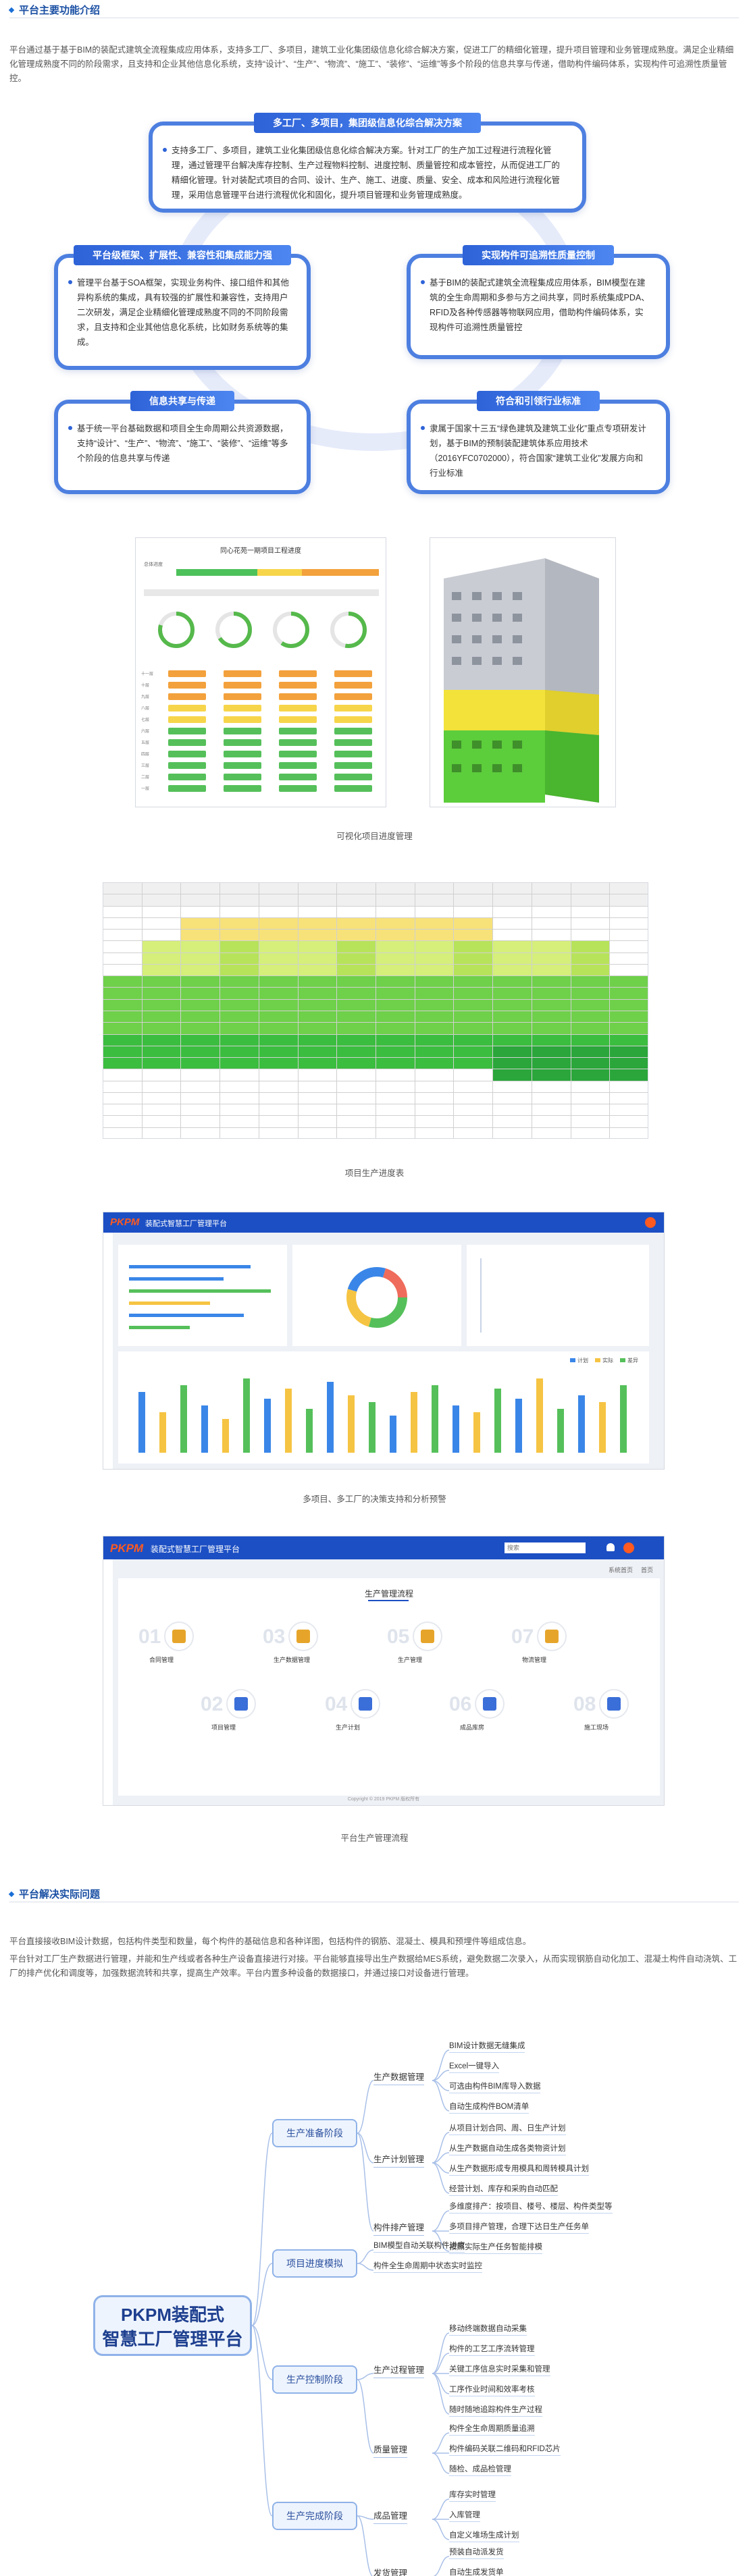 The height and width of the screenshot is (2576, 749). Describe the element at coordinates (108, 1682) in the screenshot. I see `side-toolbar` at that location.